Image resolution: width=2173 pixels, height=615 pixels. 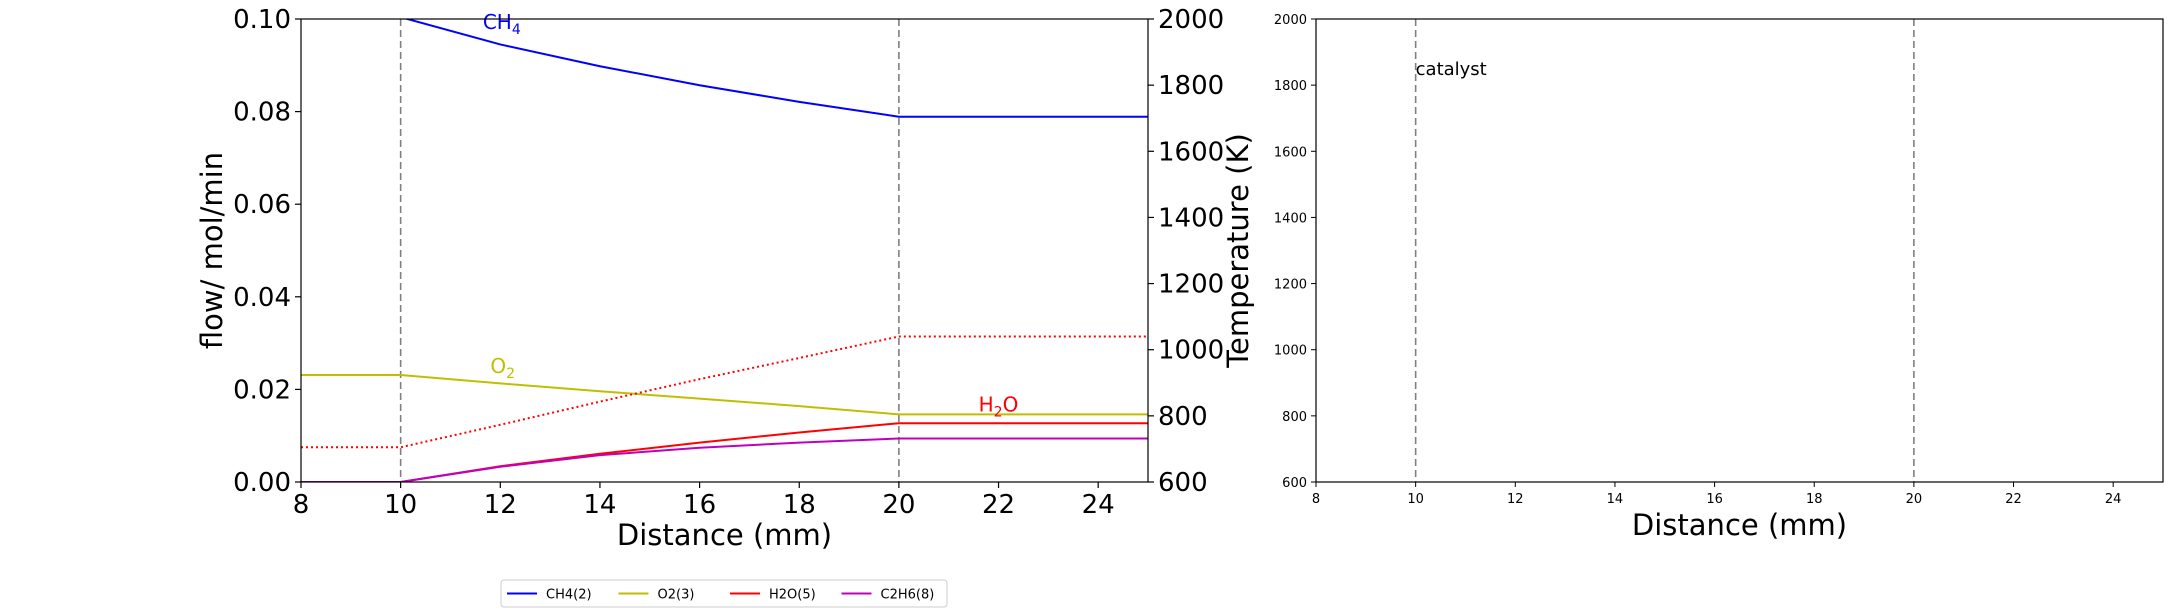 What do you see at coordinates (1191, 285) in the screenshot?
I see `y2-tick-label: 1200` at bounding box center [1191, 285].